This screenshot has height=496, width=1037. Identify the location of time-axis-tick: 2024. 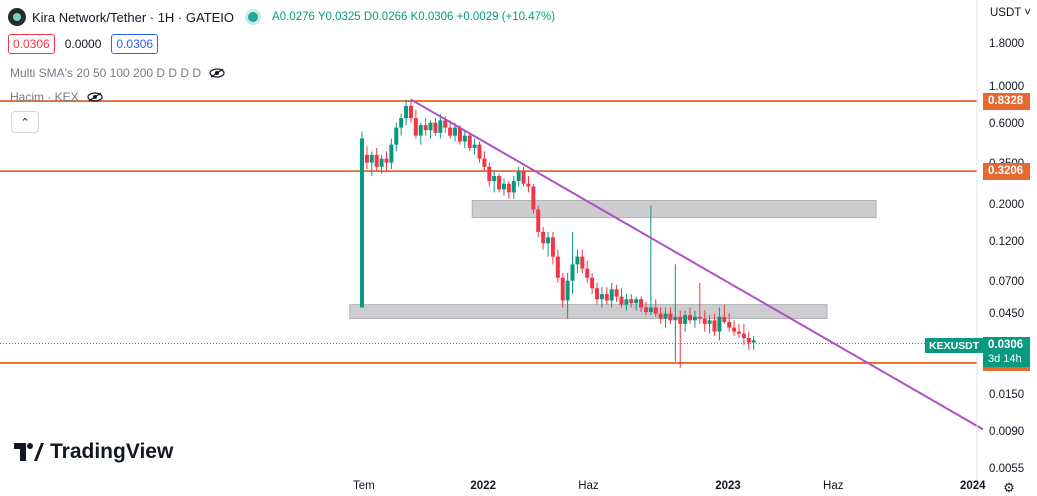
(973, 486).